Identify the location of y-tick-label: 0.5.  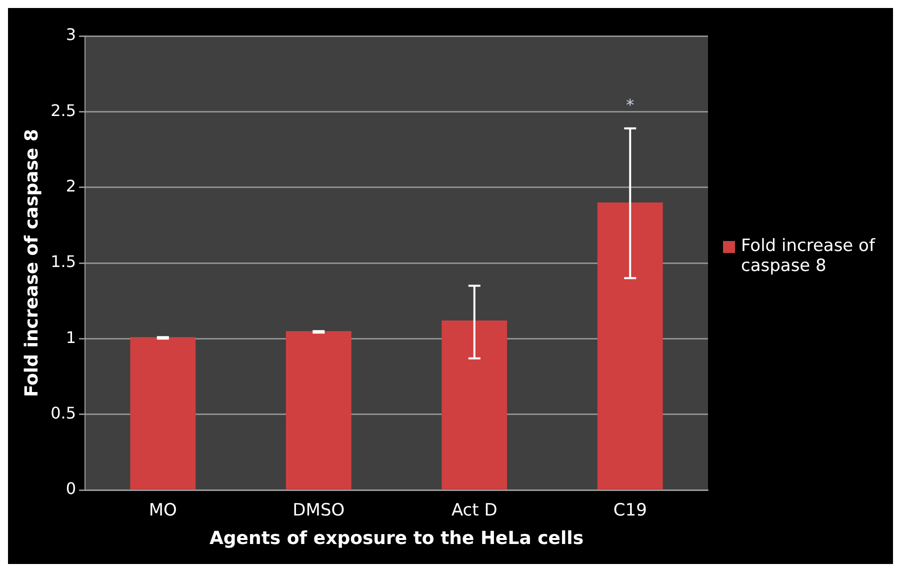
(63, 412).